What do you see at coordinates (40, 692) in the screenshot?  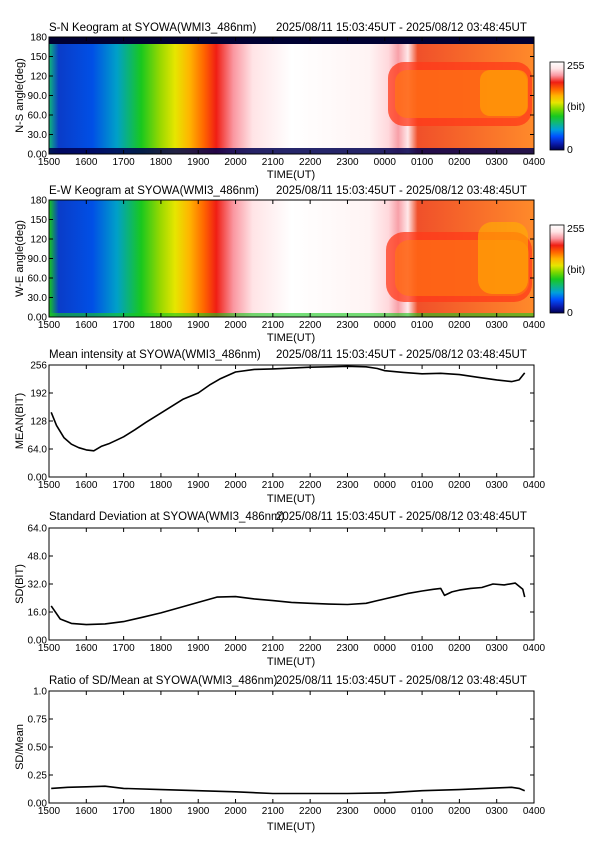 I see `ratio-ytick-label: 1.0` at bounding box center [40, 692].